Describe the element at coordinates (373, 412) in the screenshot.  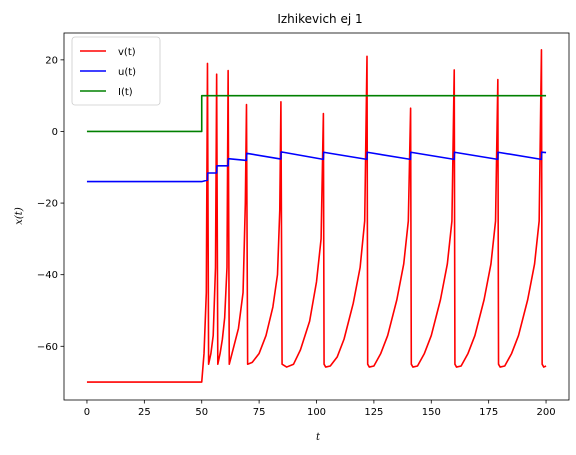
I see `x-tick-label: 125` at that location.